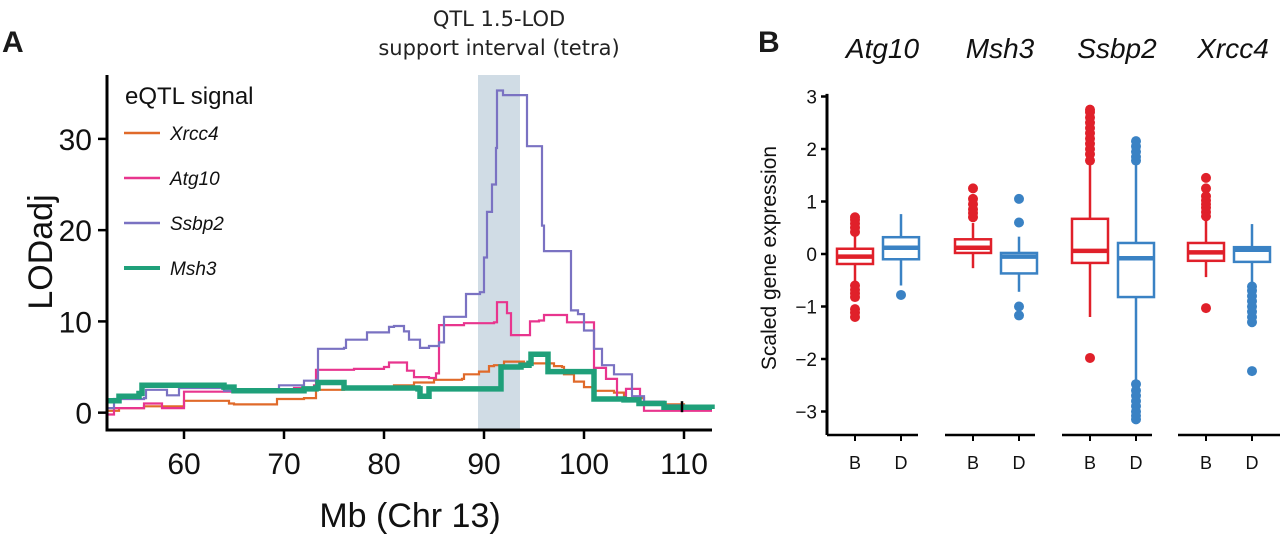  I want to click on panel-a-letter: A, so click(13, 42).